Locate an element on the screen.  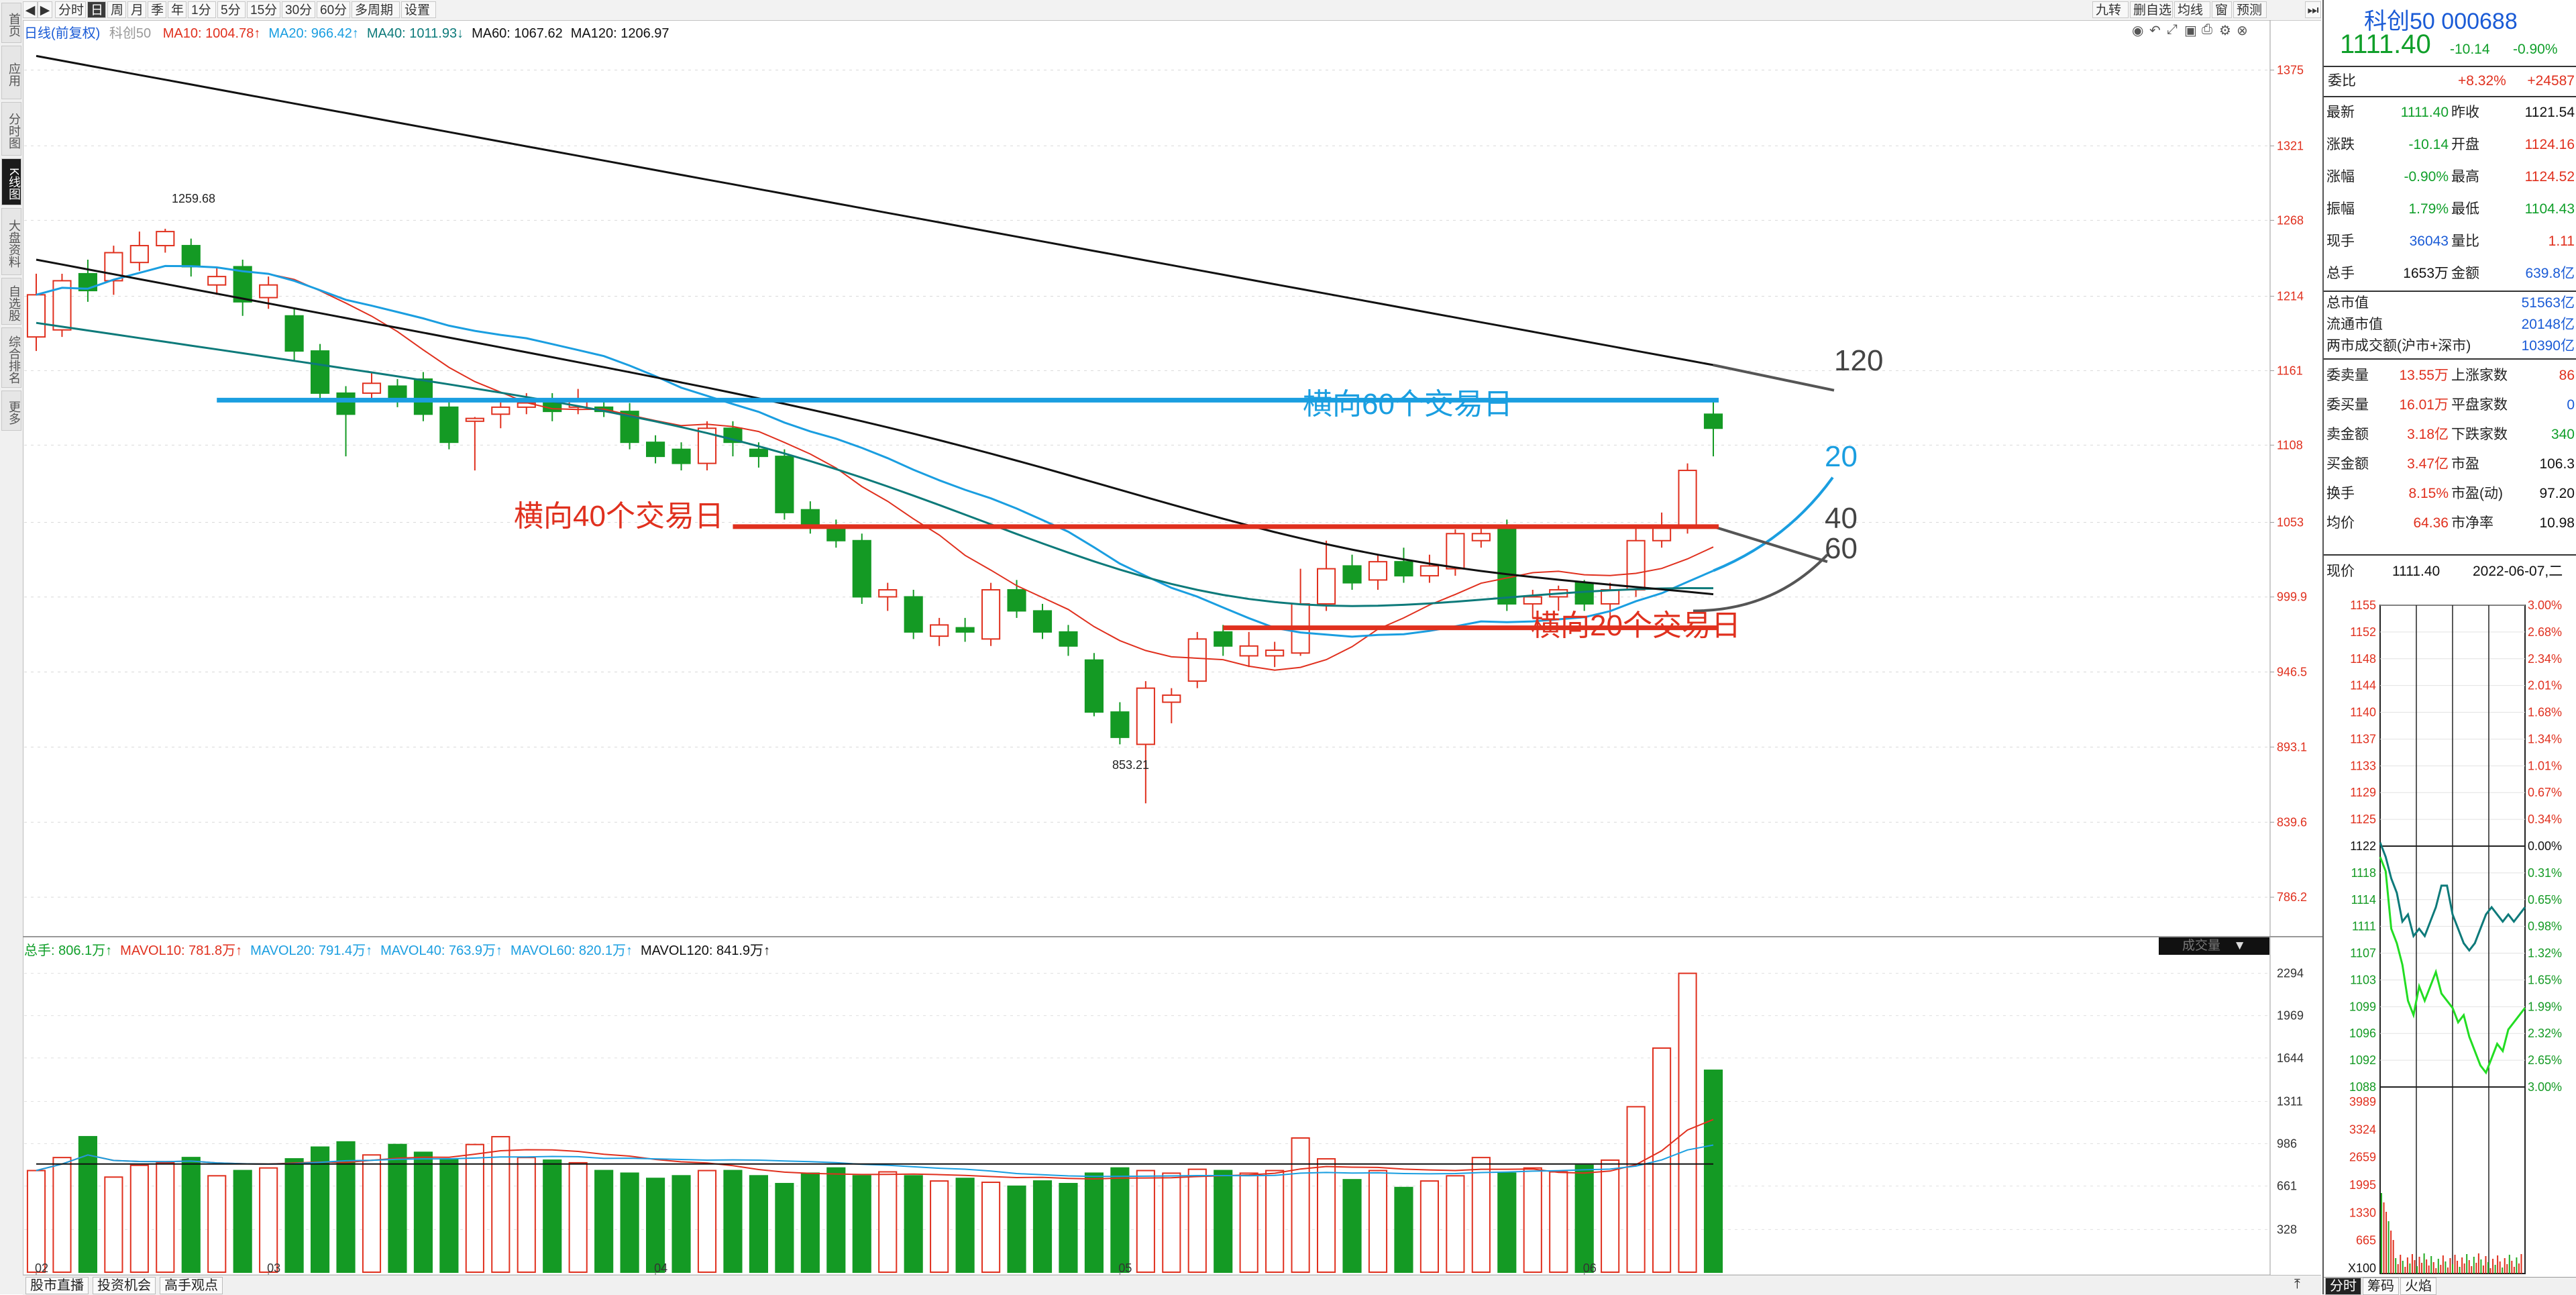
now-label: 现价 is located at coordinates (2340, 571).